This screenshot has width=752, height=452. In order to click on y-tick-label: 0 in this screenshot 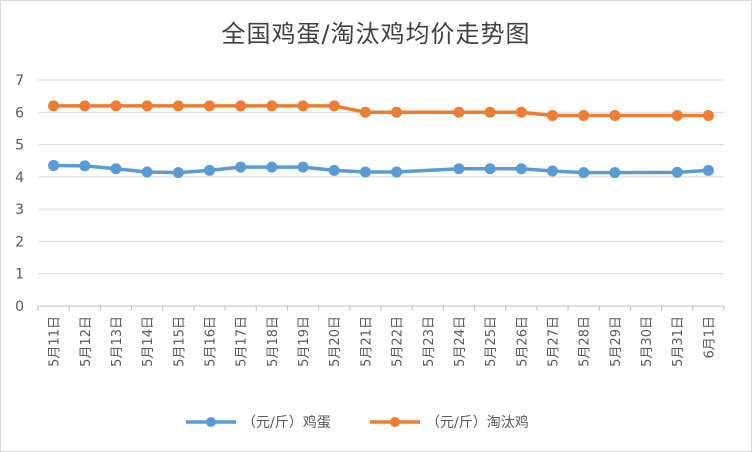, I will do `click(19, 307)`.